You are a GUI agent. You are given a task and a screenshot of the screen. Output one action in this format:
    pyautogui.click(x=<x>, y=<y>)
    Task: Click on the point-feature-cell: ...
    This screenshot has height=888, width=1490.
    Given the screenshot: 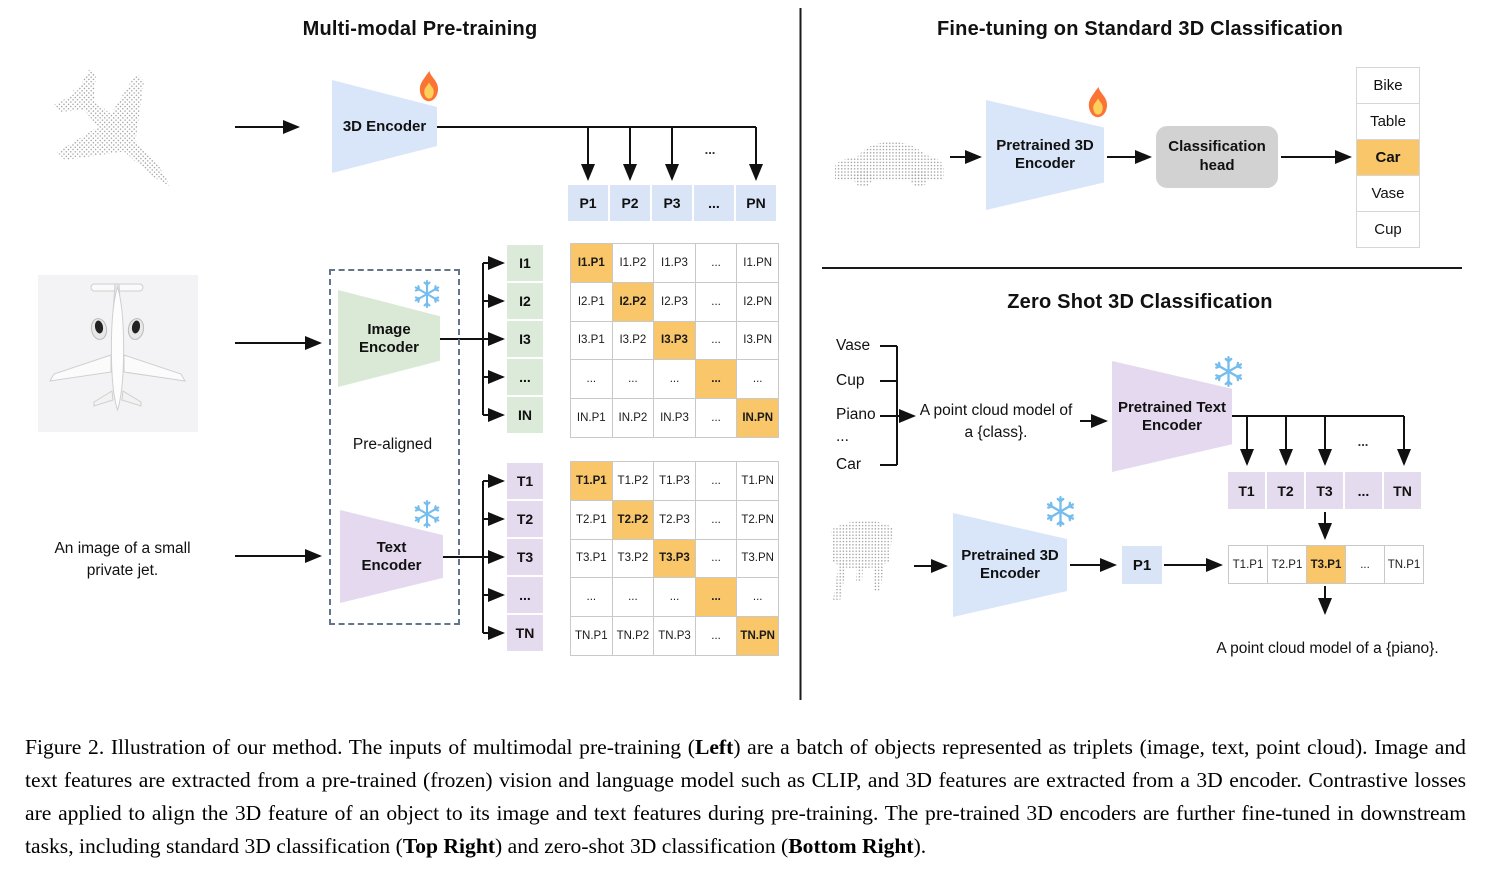 What is the action you would take?
    pyautogui.click(x=714, y=203)
    